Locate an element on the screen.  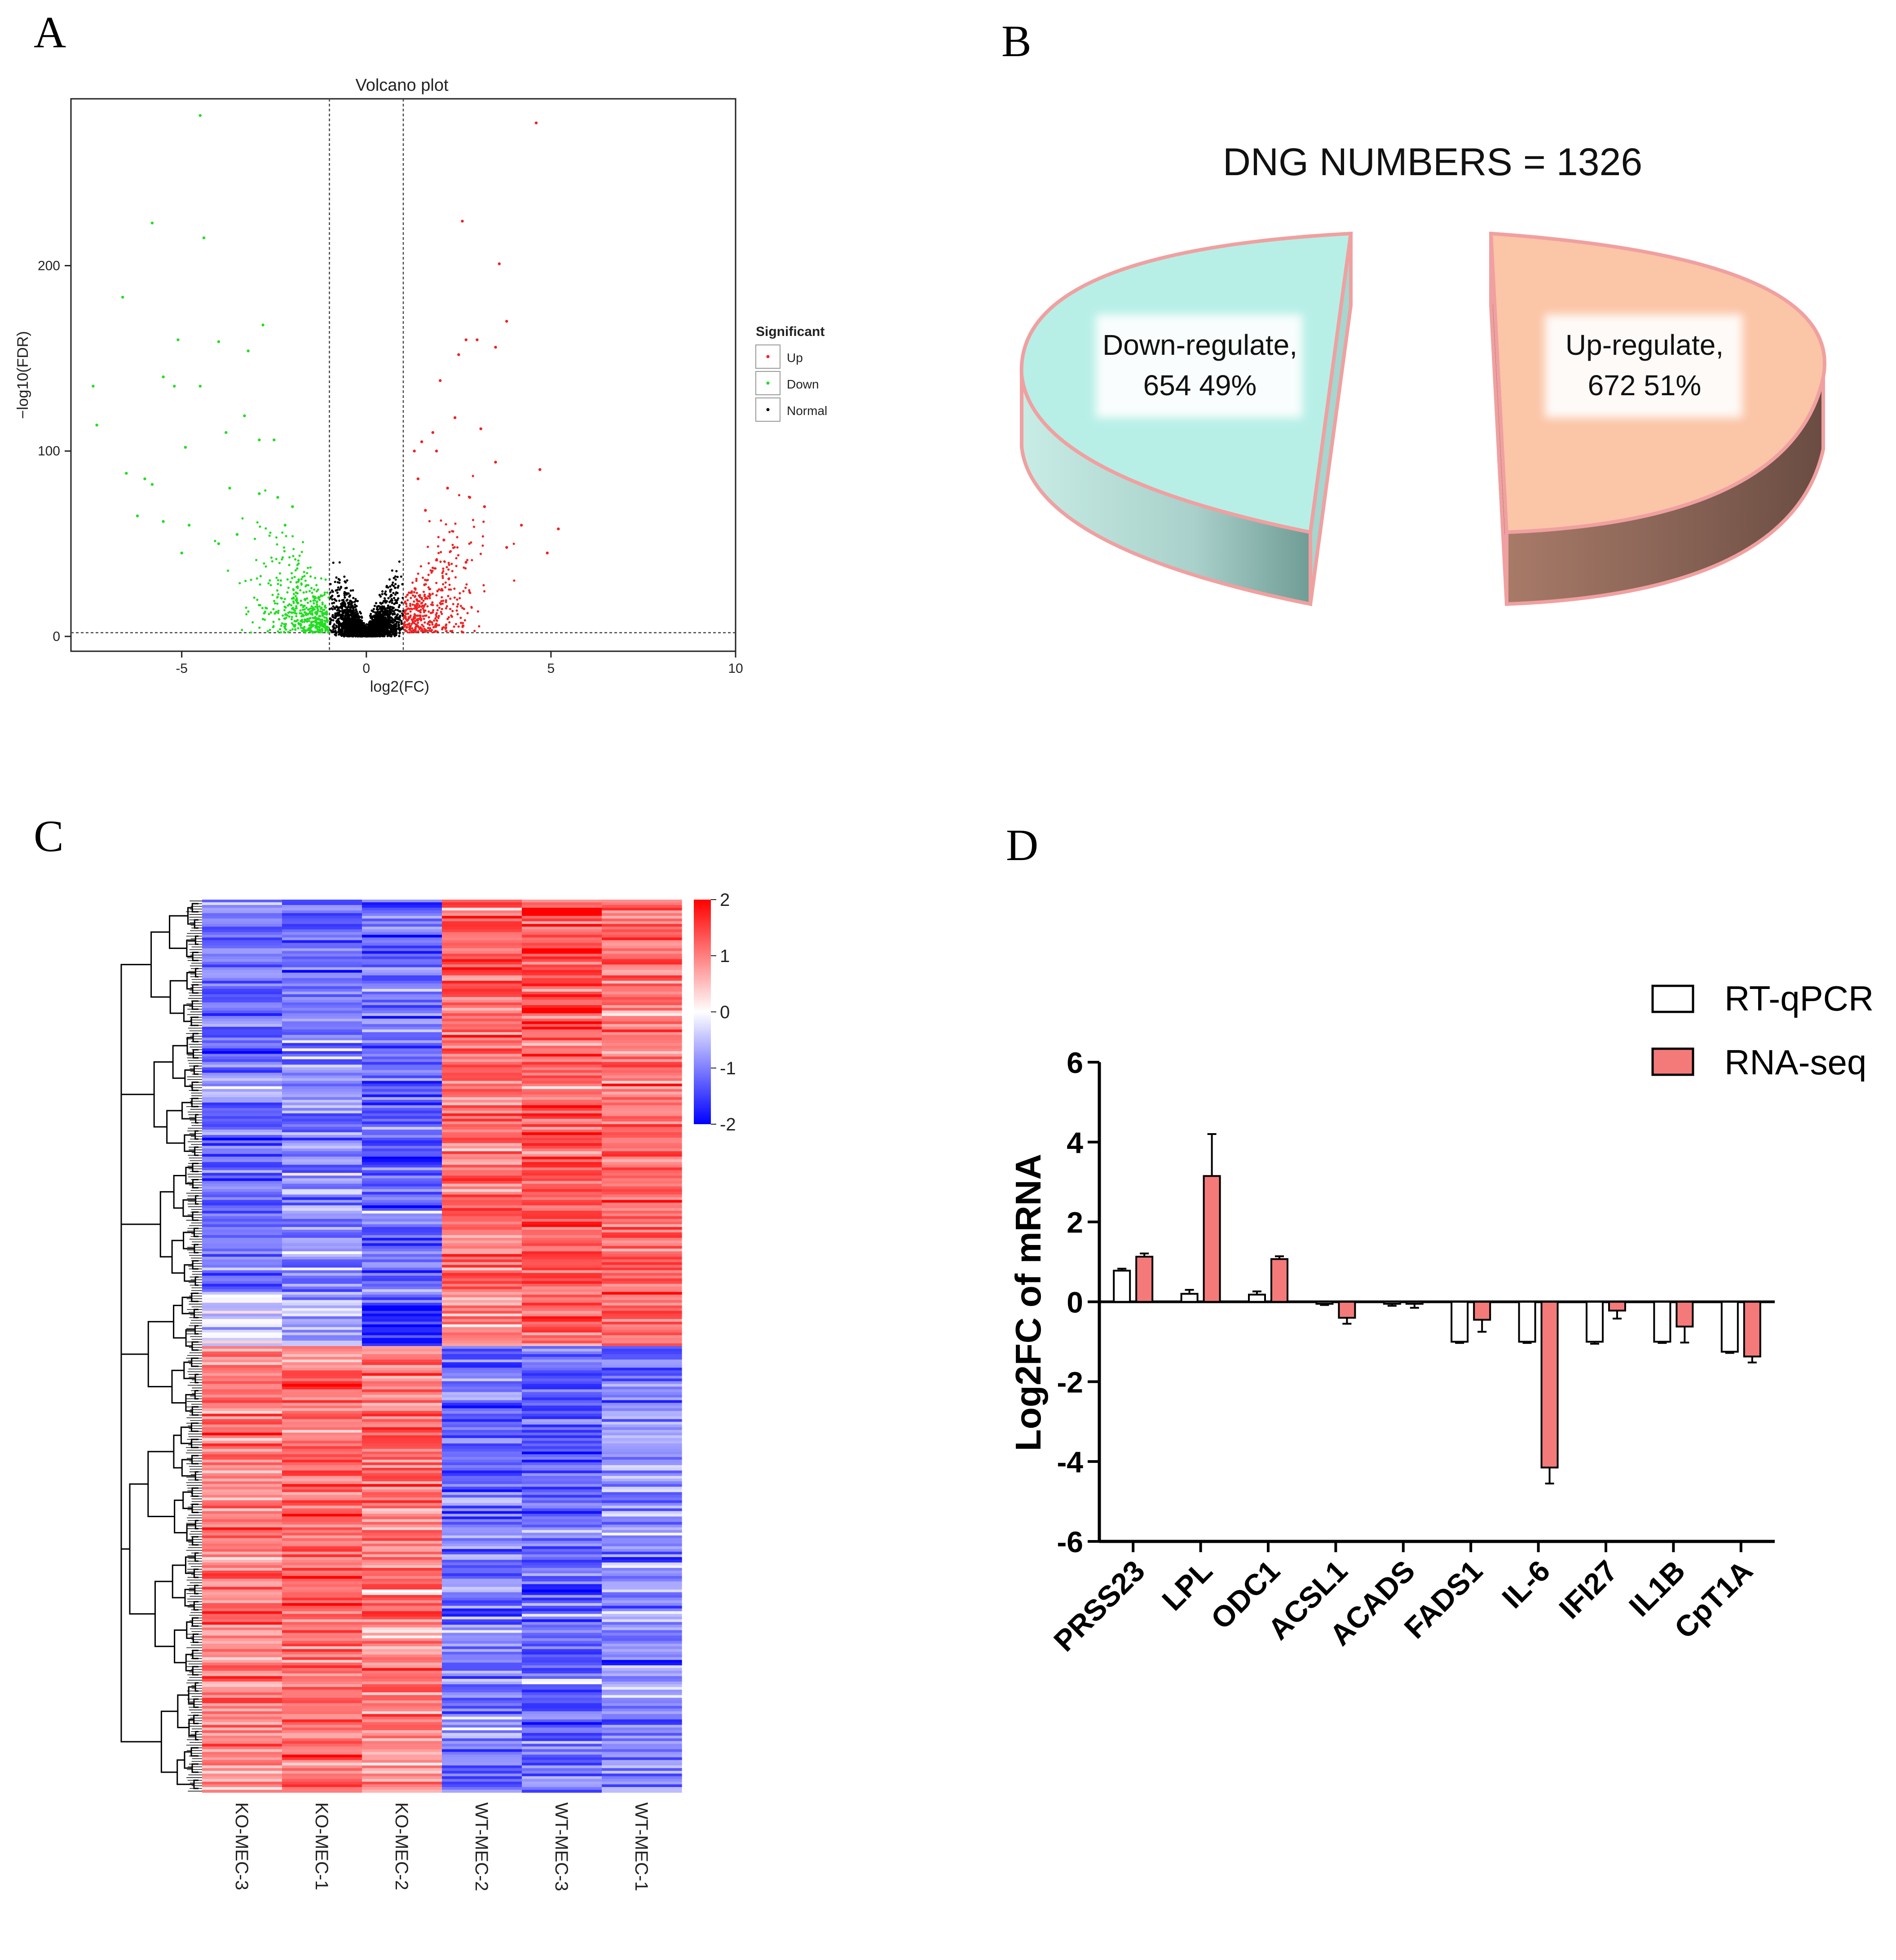
pie-slice-up is located at coordinates (1658, 418).